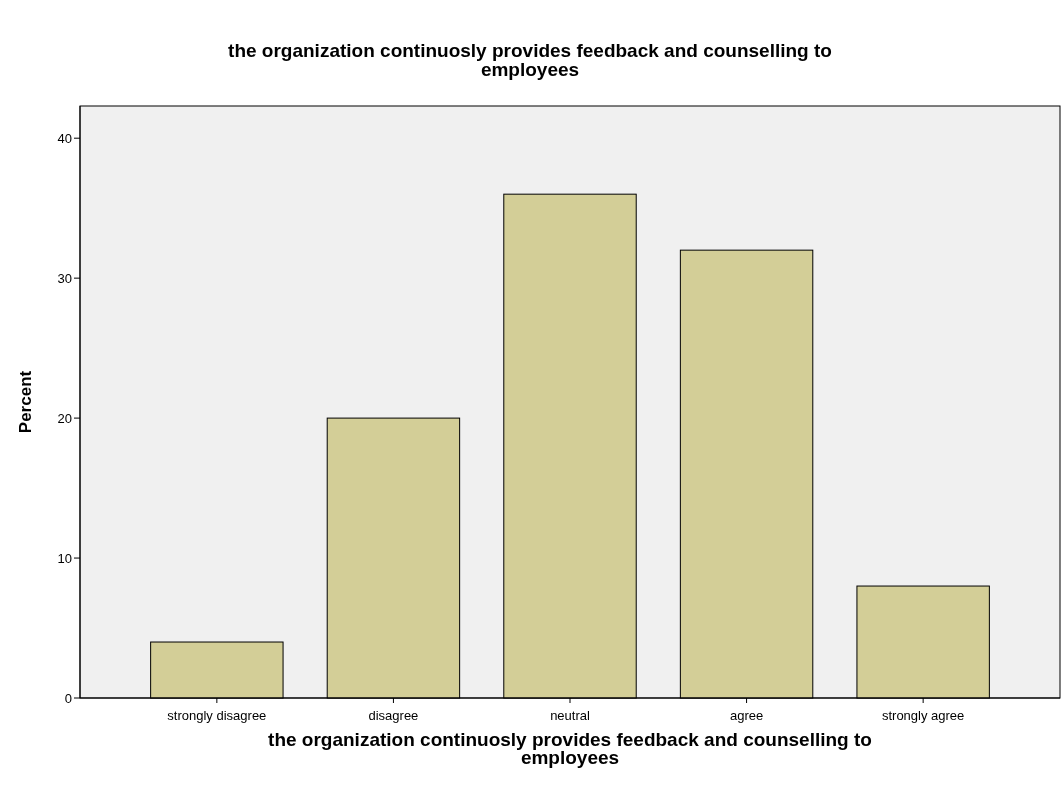 The width and height of the screenshot is (1061, 805). What do you see at coordinates (64, 418) in the screenshot?
I see `y-tick-label: 20` at bounding box center [64, 418].